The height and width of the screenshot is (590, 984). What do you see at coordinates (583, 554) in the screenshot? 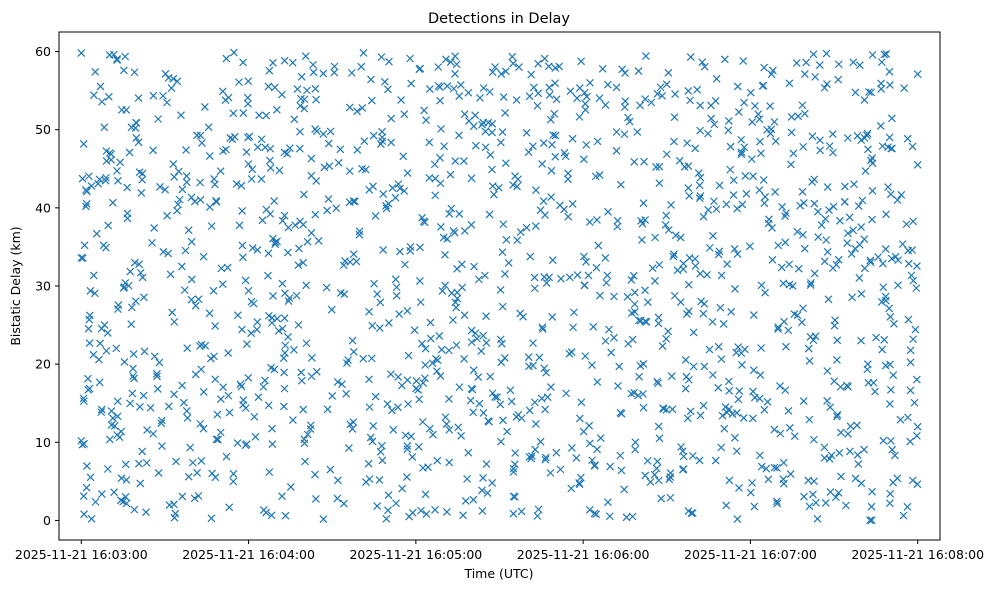
I see `x-tick-label: 2025-11-21 16:06:00` at bounding box center [583, 554].